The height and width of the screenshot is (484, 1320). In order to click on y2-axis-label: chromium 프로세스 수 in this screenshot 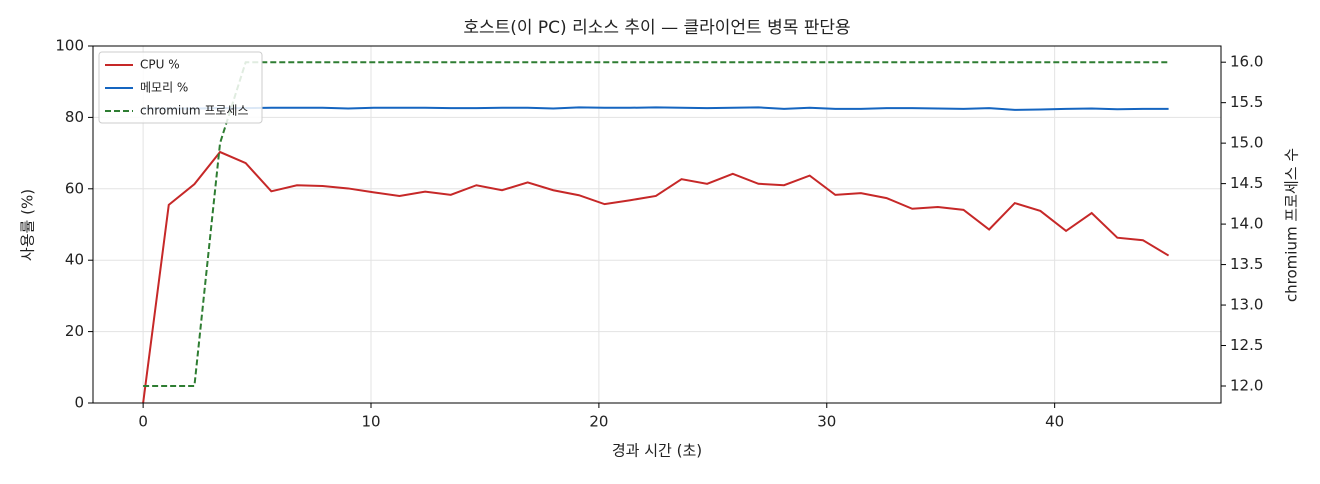, I will do `click(1292, 225)`.